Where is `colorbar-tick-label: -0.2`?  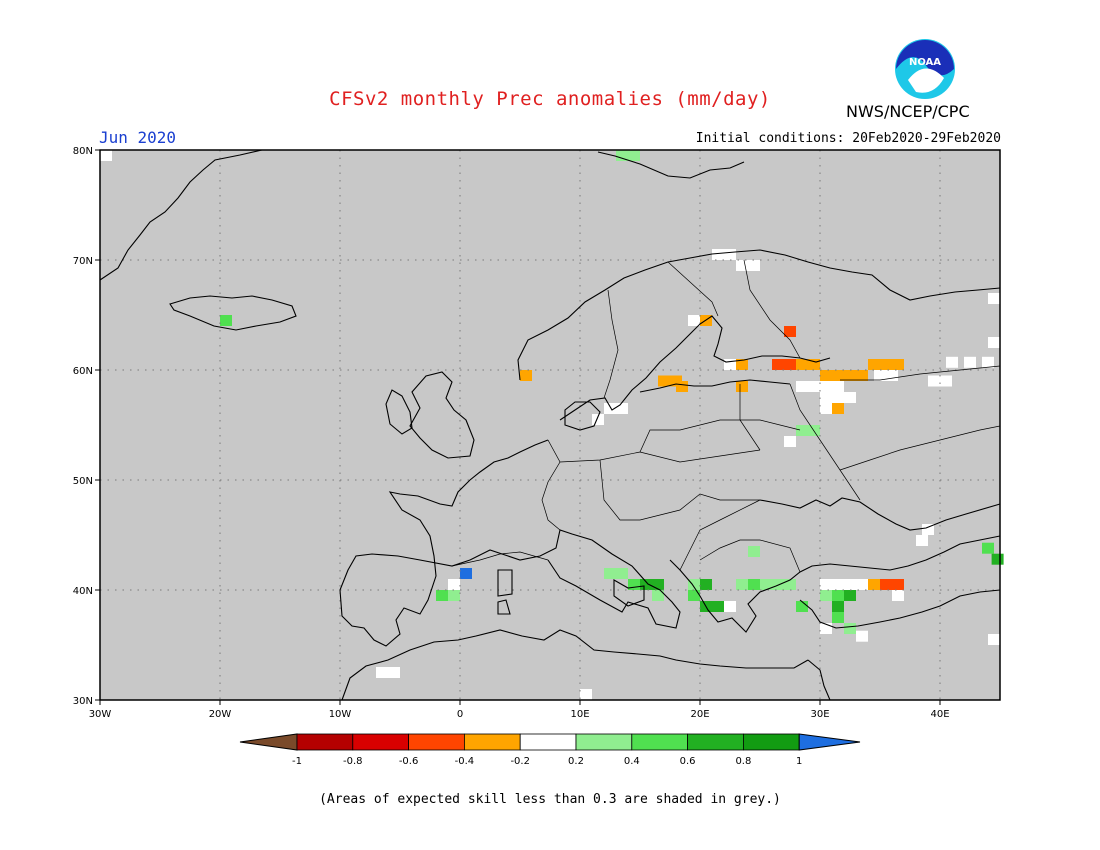
colorbar-tick-label: -0.2 is located at coordinates (520, 761).